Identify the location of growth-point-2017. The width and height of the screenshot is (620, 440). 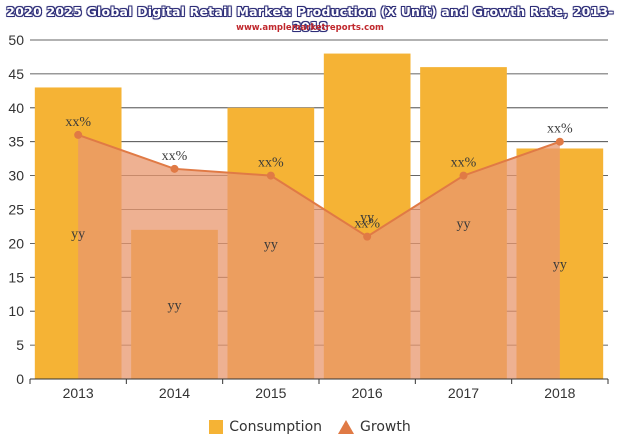
(463, 175).